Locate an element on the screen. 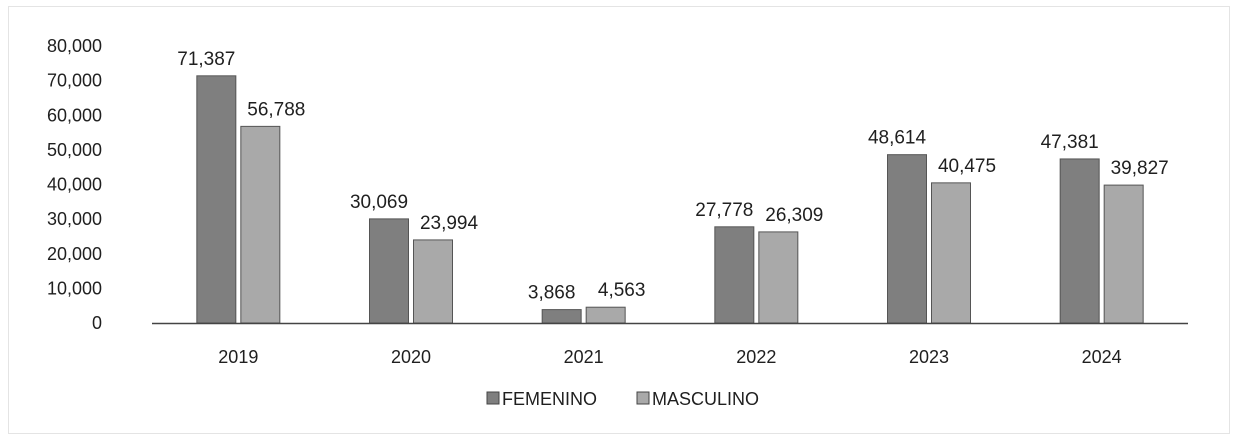 The image size is (1255, 441). data-label-femenino-2019: 71,387 is located at coordinates (206, 59).